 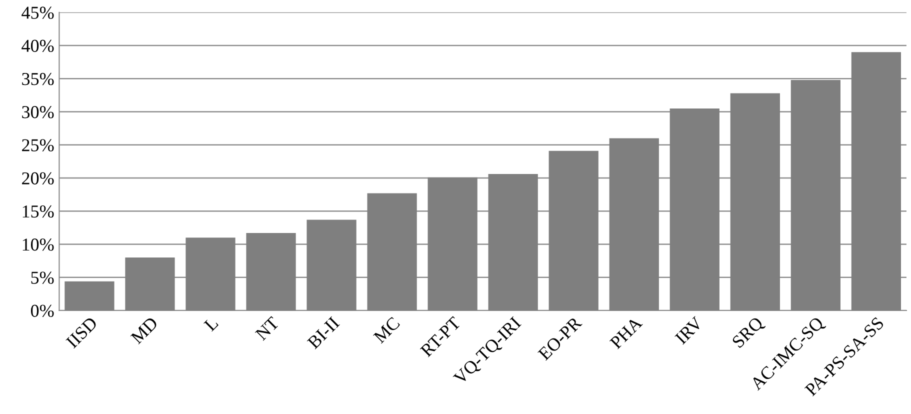 What do you see at coordinates (82, 332) in the screenshot?
I see `x-tick-label: IISD` at bounding box center [82, 332].